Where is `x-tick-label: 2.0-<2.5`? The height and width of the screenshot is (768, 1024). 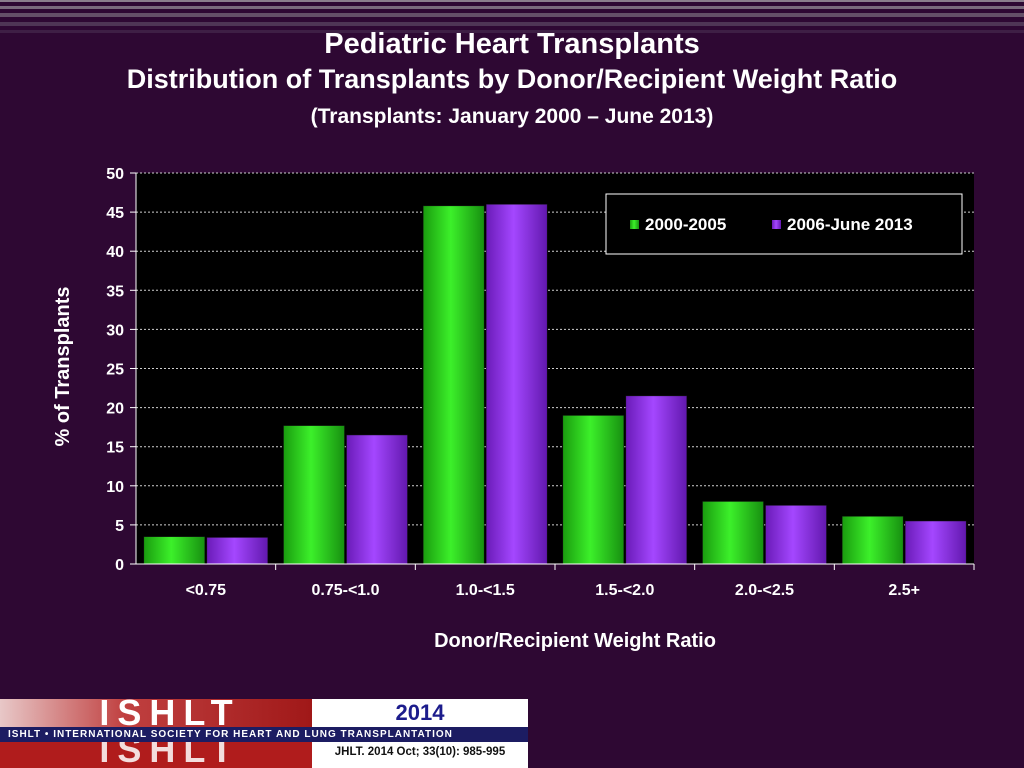 x-tick-label: 2.0-<2.5 is located at coordinates (764, 590).